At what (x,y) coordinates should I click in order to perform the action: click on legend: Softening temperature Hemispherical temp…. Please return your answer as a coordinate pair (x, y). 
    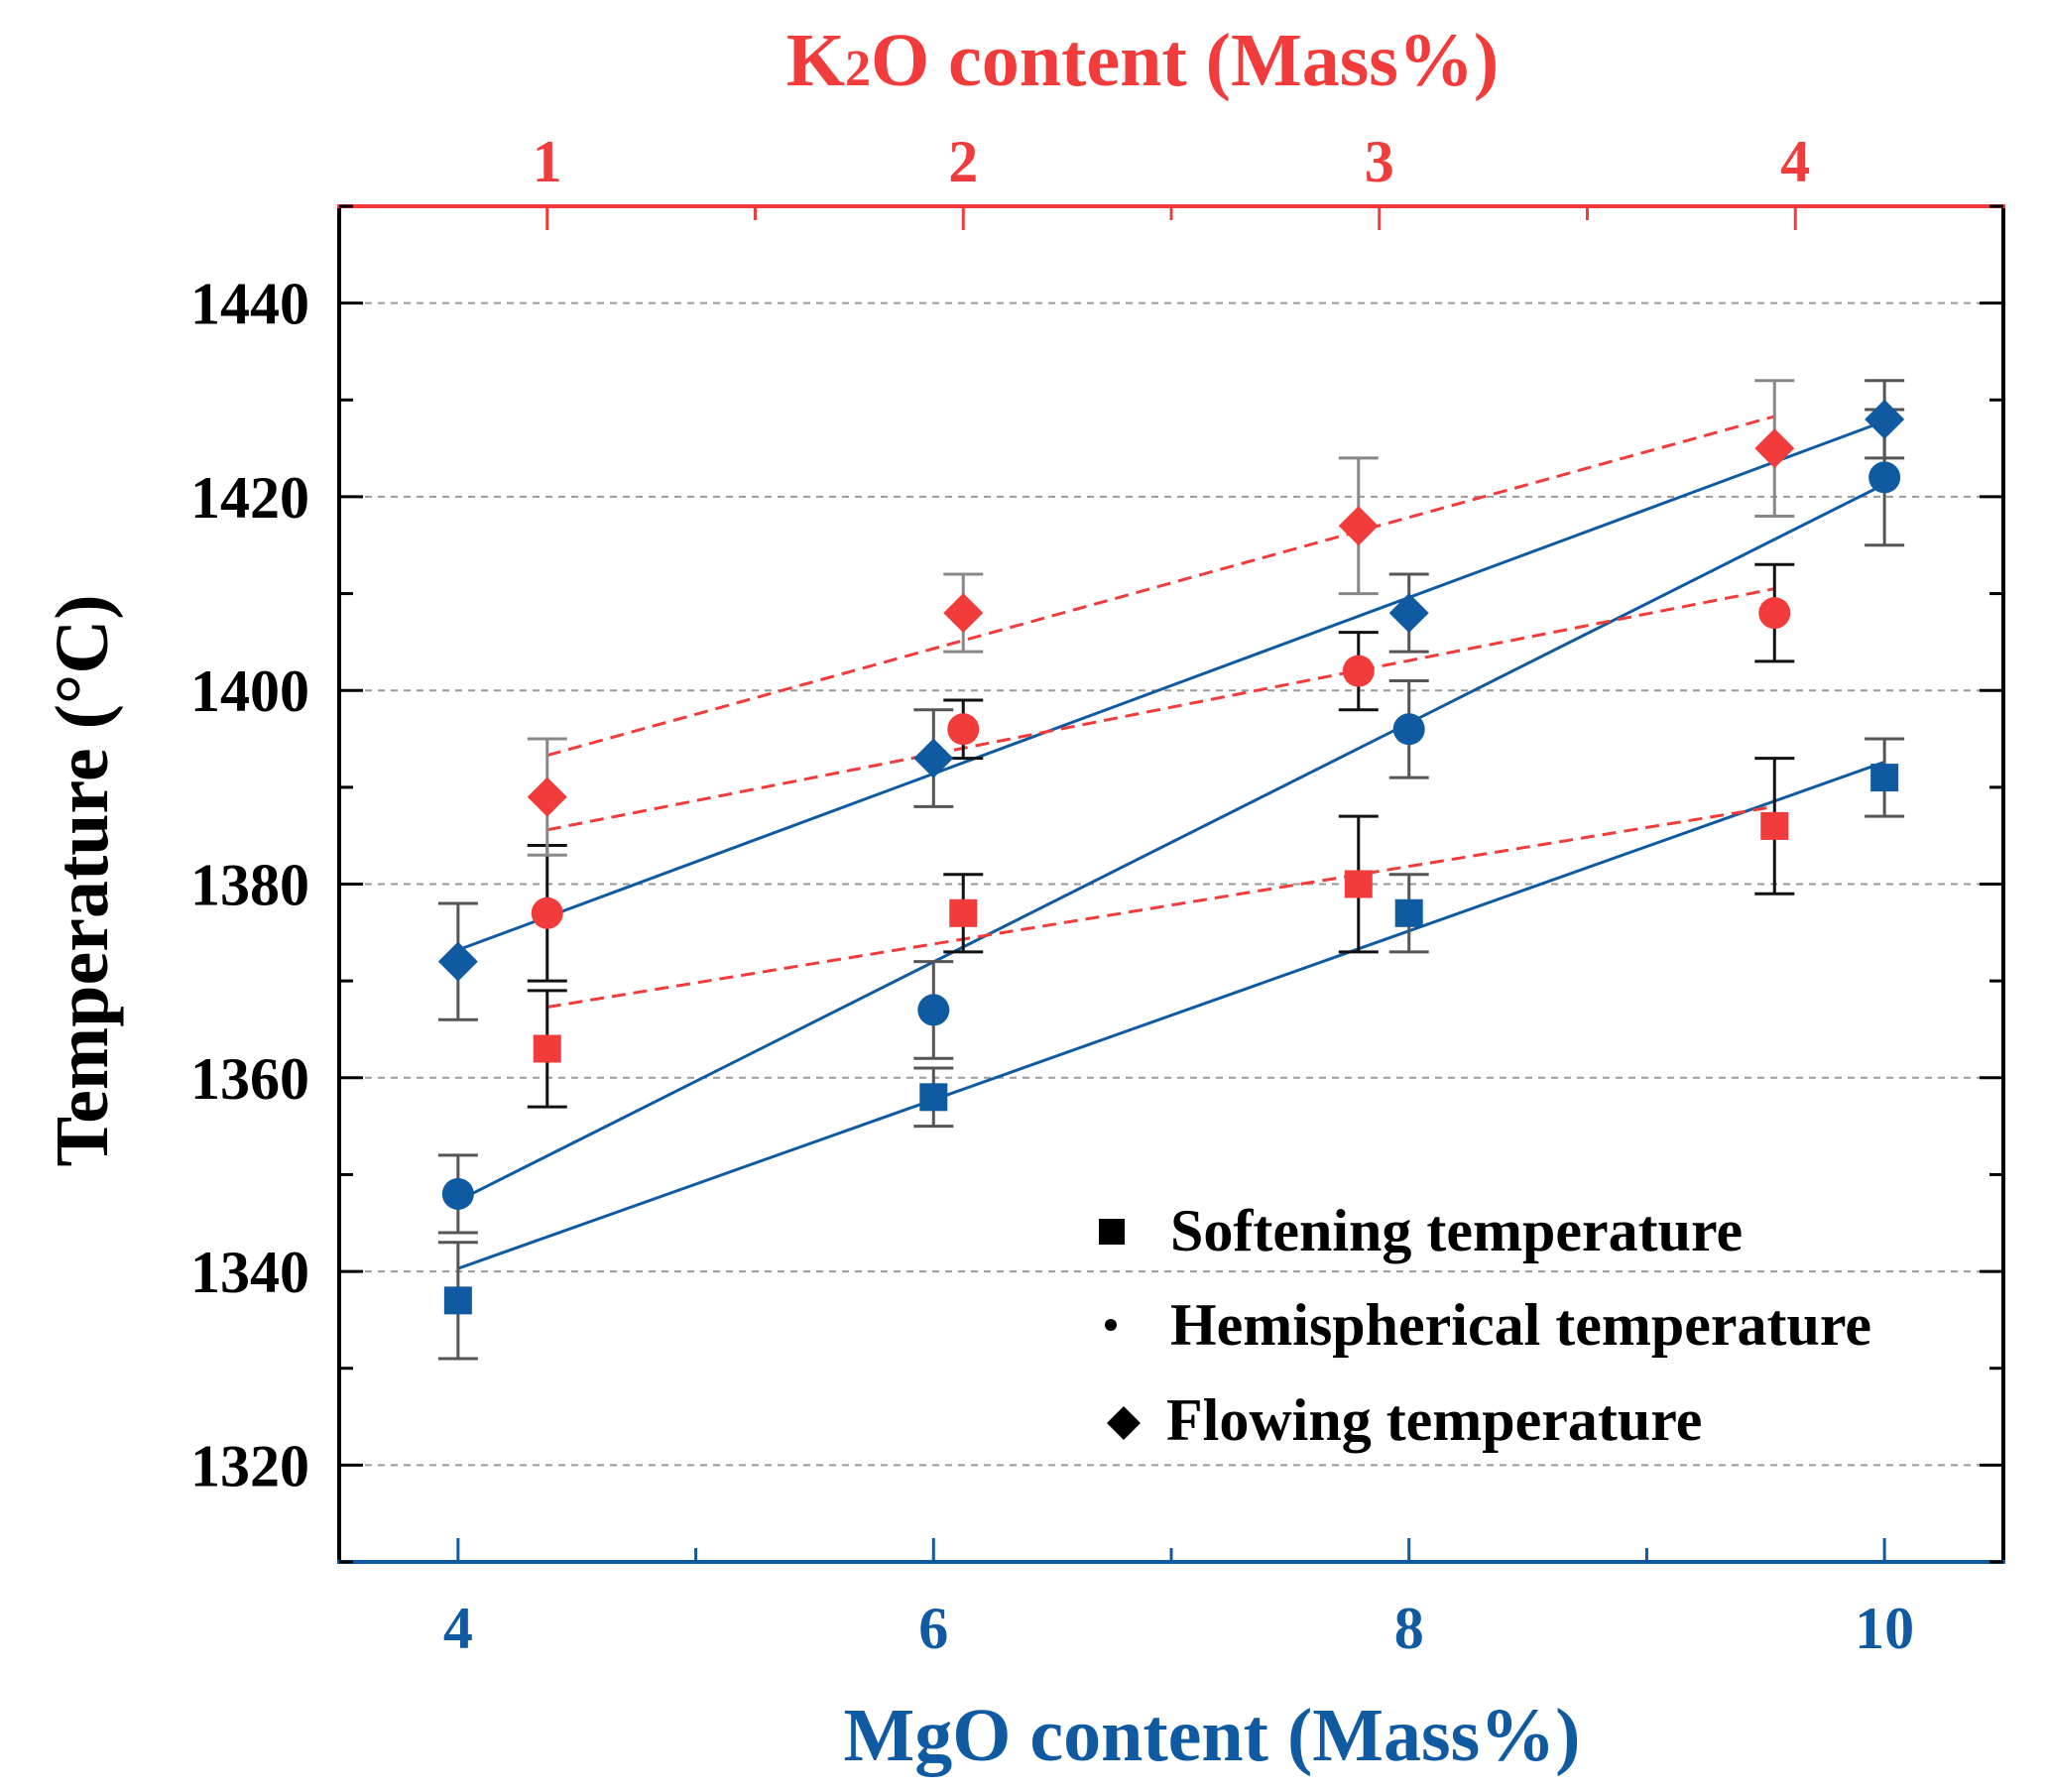
    Looking at the image, I should click on (1485, 1326).